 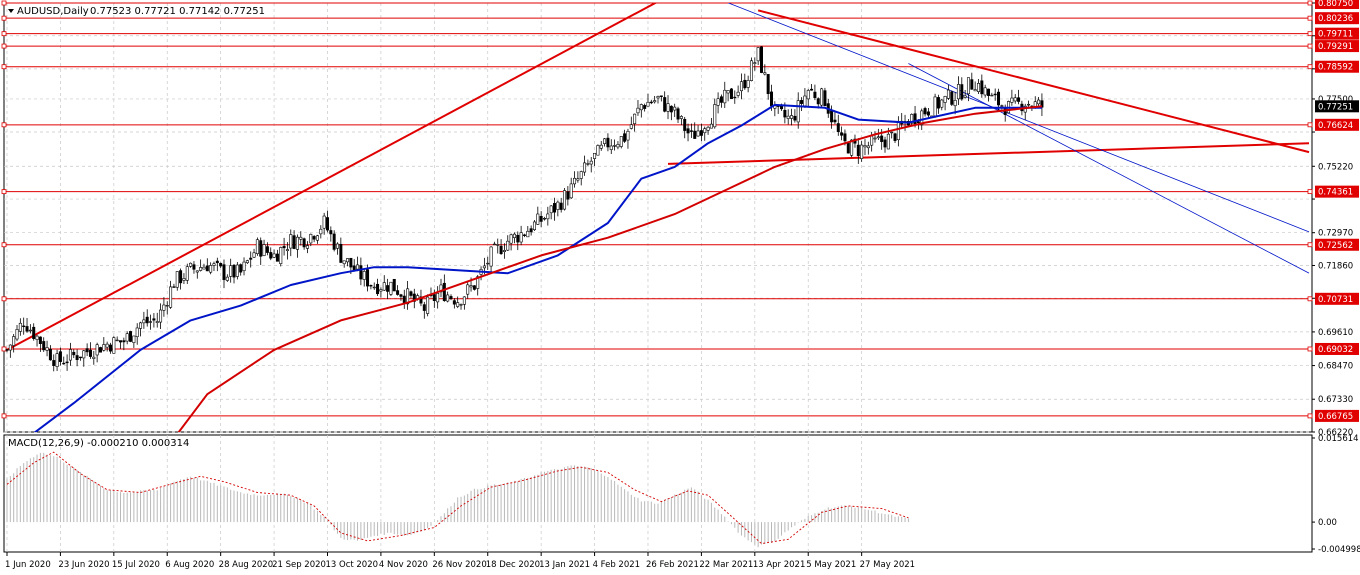 I want to click on channel-line, so click(x=1109, y=168).